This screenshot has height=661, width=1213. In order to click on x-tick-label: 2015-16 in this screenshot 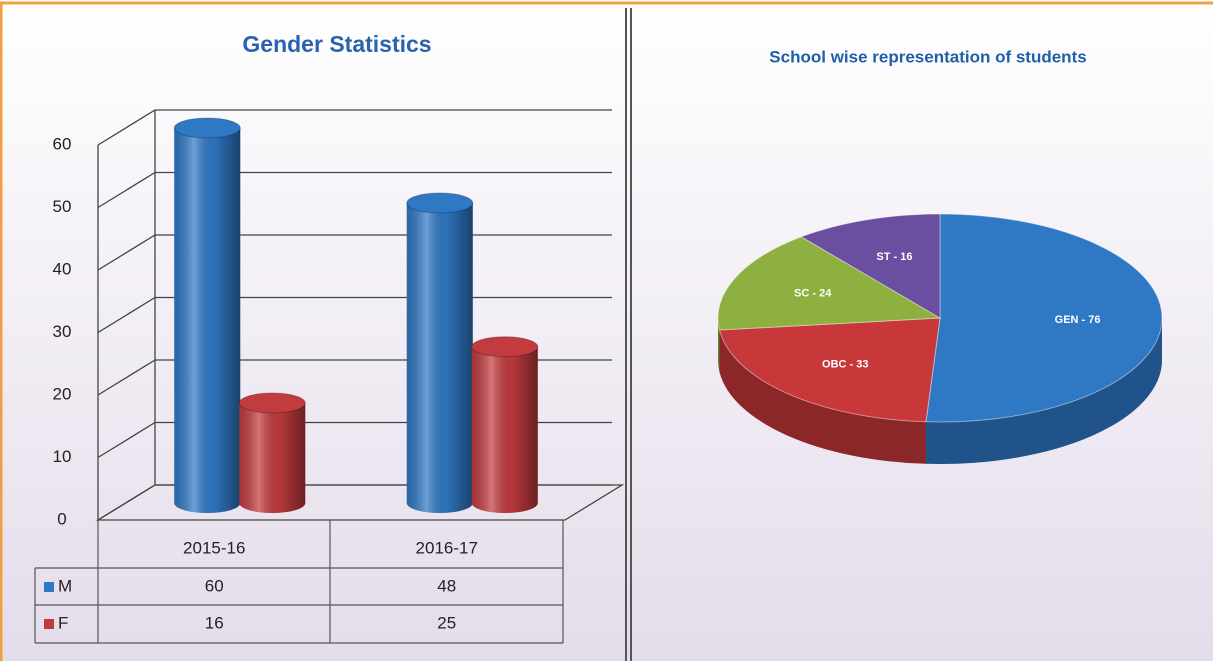, I will do `click(214, 547)`.